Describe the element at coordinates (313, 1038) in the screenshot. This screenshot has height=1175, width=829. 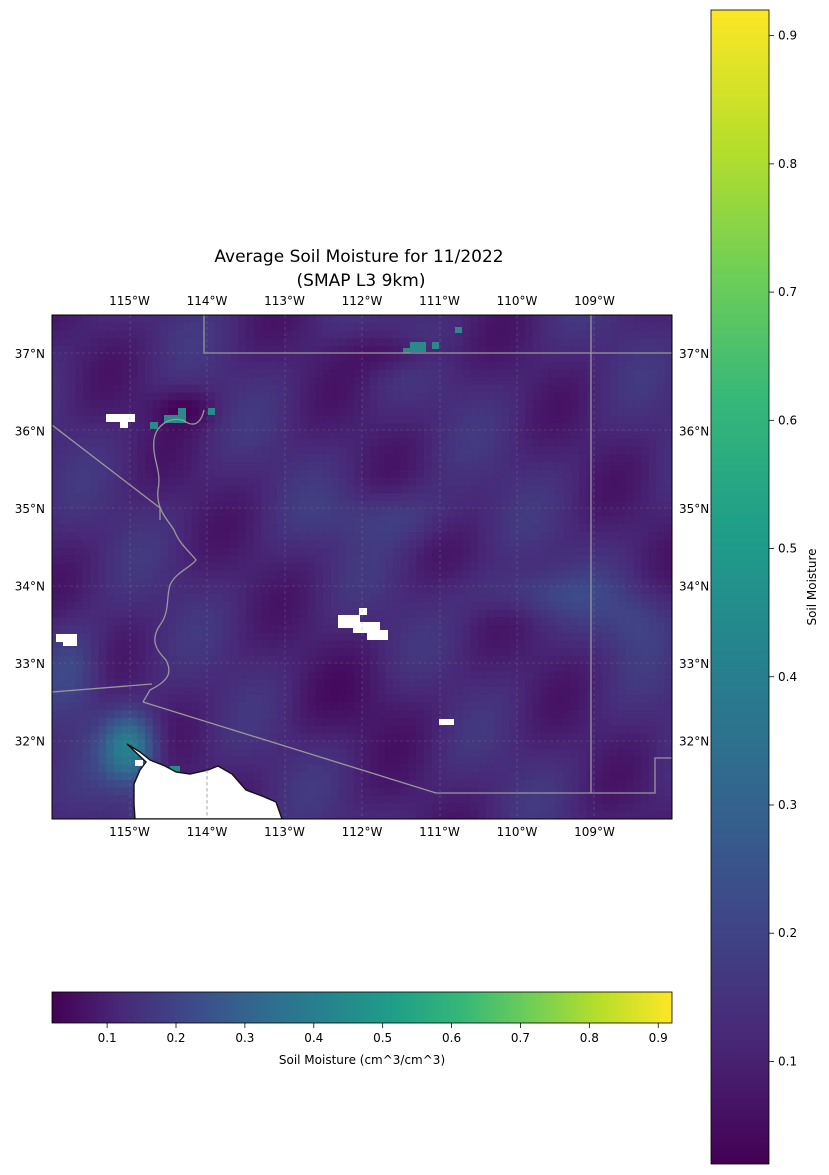
I see `colorbar-horizontal-tick: 0.4` at that location.